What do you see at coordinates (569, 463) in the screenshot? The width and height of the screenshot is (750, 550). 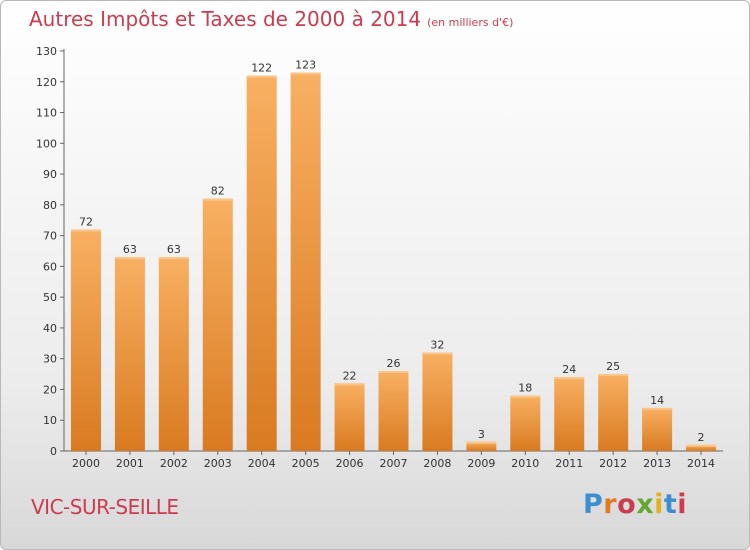 I see `x-tick-label: 2011` at bounding box center [569, 463].